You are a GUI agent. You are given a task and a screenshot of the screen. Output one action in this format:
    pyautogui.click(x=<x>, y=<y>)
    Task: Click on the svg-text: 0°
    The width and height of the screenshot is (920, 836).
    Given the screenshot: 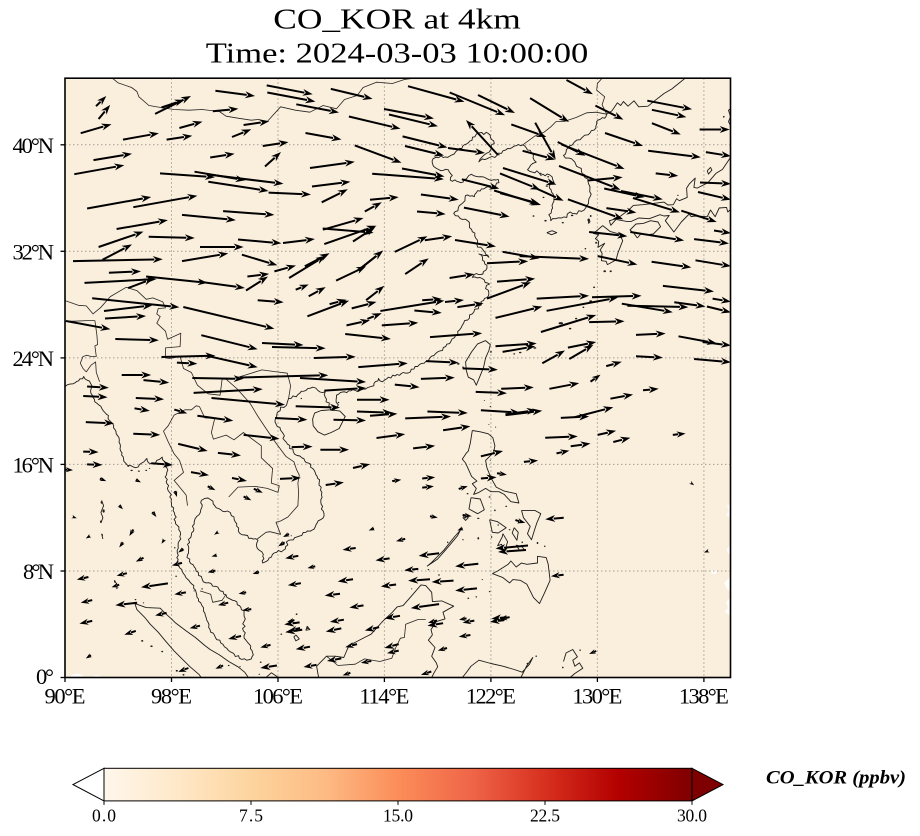 What is the action you would take?
    pyautogui.click(x=45, y=676)
    